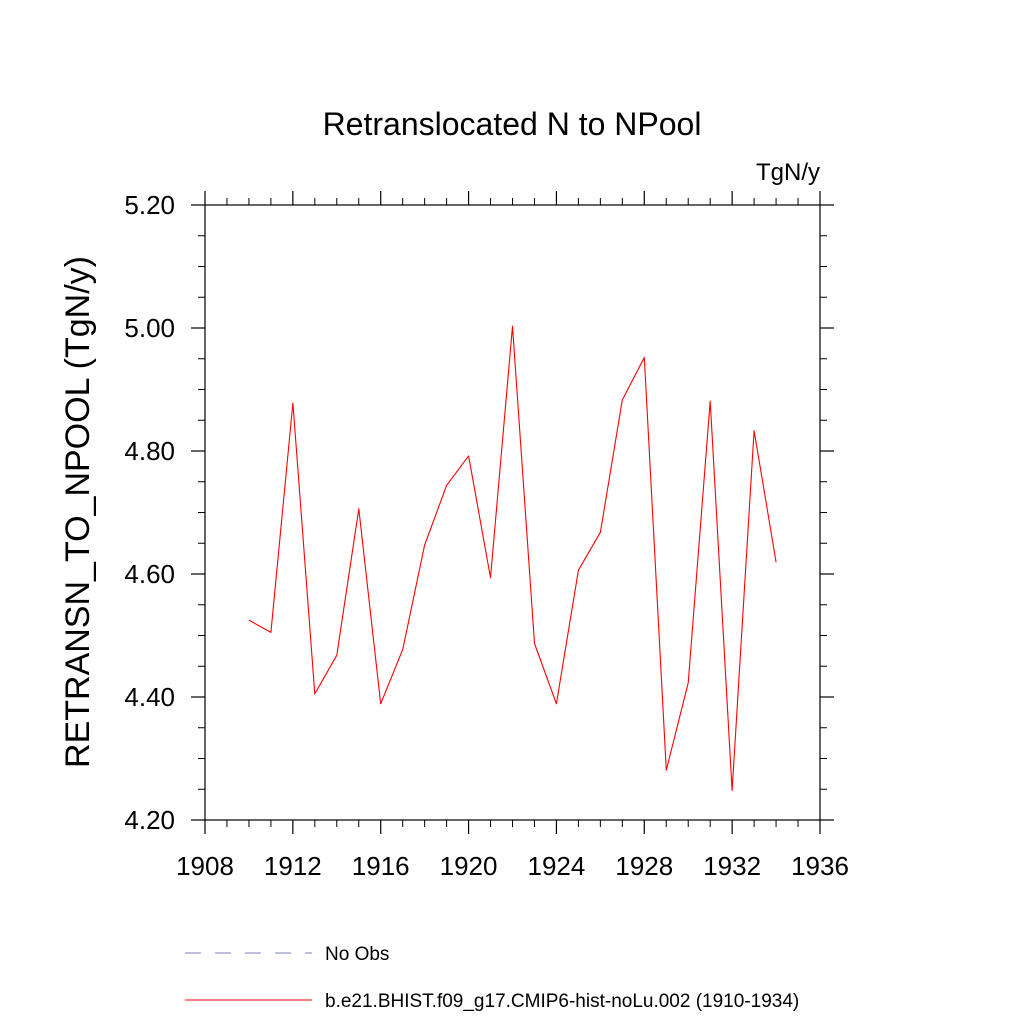  I want to click on legend-label-no-obs: No Obs, so click(357, 954).